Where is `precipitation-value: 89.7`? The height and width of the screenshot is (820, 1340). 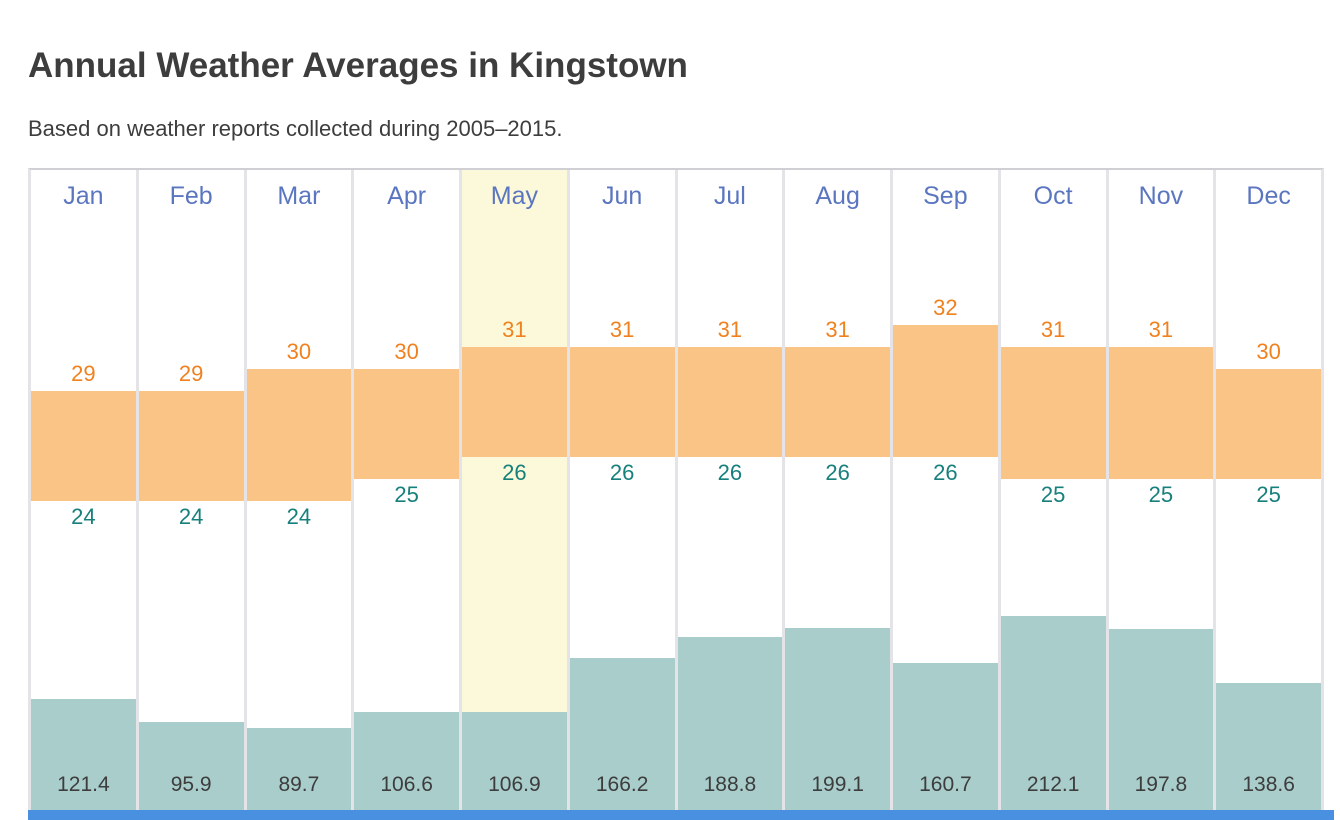 precipitation-value: 89.7 is located at coordinates (299, 784).